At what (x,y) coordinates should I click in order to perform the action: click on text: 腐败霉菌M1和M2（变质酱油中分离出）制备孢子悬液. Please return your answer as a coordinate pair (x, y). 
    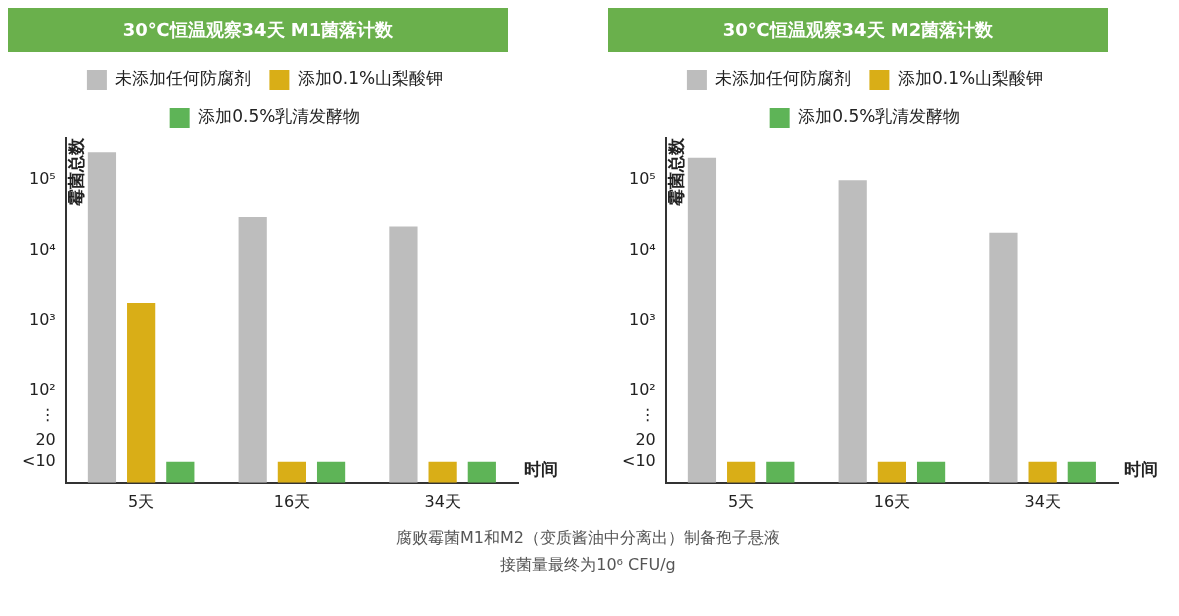
    Looking at the image, I should click on (588, 538).